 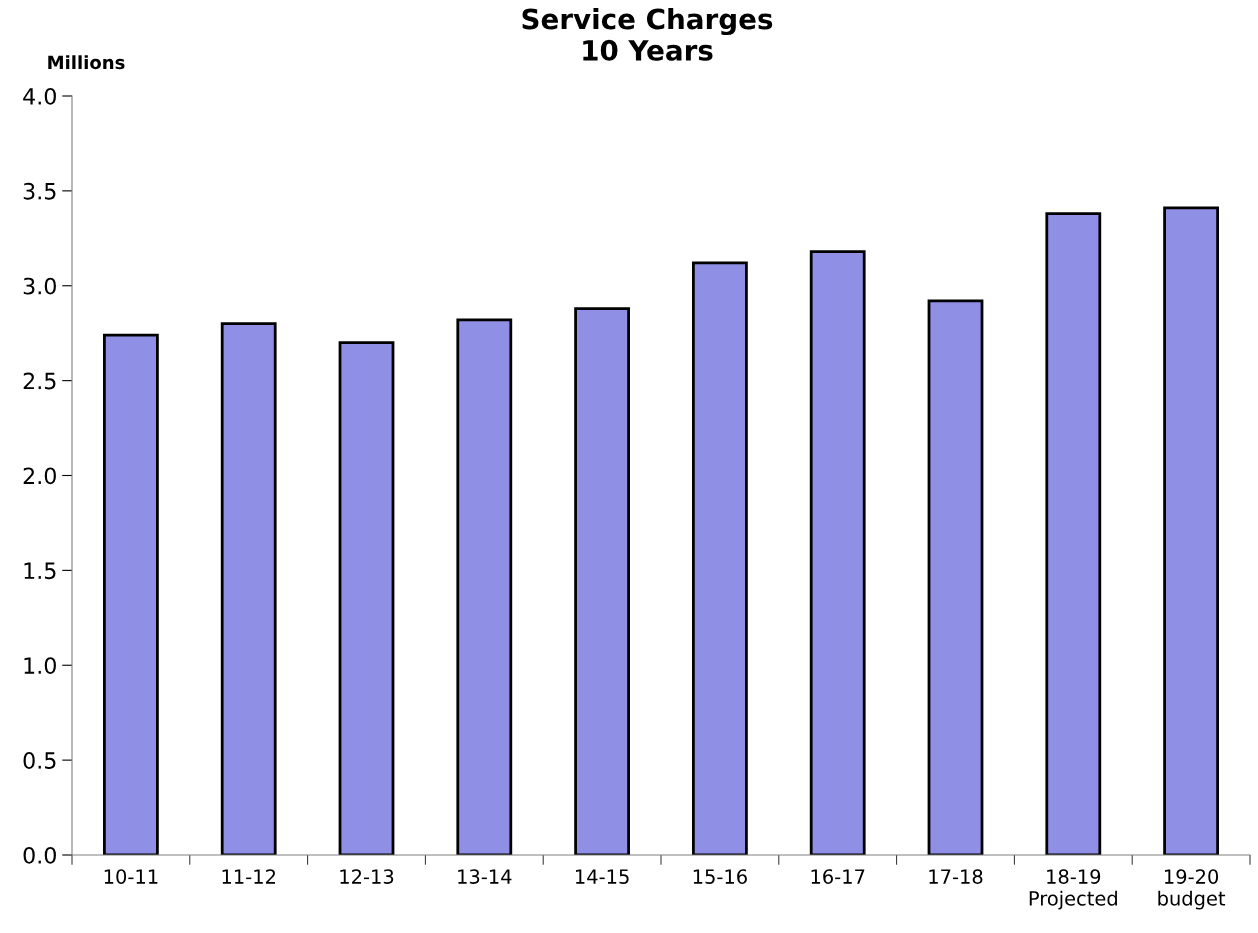 What do you see at coordinates (956, 876) in the screenshot?
I see `x-tick-label: 17-18` at bounding box center [956, 876].